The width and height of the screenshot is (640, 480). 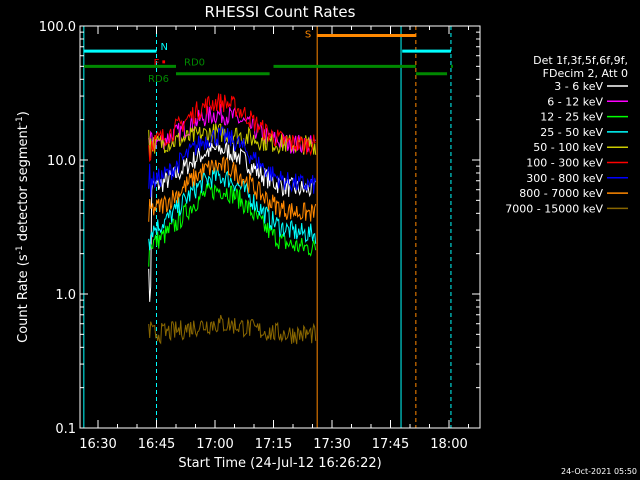 What do you see at coordinates (599, 471) in the screenshot?
I see `timestamp: 24-Oct-2021 05:50` at bounding box center [599, 471].